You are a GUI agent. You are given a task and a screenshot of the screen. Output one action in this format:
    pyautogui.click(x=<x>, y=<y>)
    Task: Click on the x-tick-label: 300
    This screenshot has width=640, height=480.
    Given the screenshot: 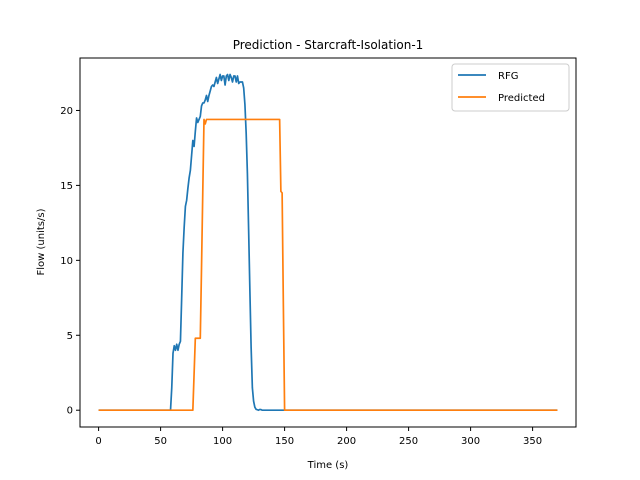 What is the action you would take?
    pyautogui.click(x=470, y=441)
    